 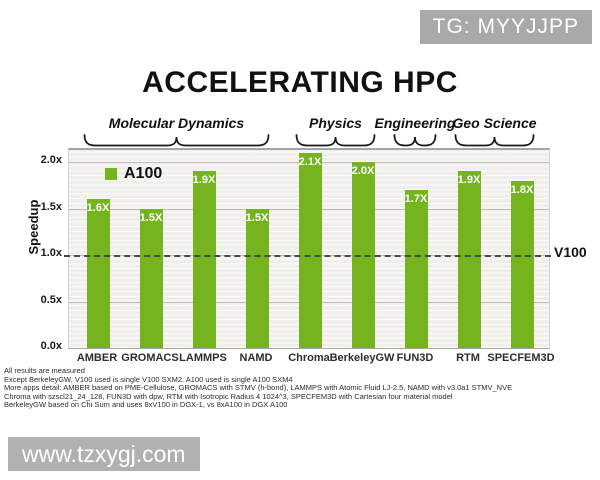 What do you see at coordinates (51, 160) in the screenshot?
I see `y-tick-label: 2.0x` at bounding box center [51, 160].